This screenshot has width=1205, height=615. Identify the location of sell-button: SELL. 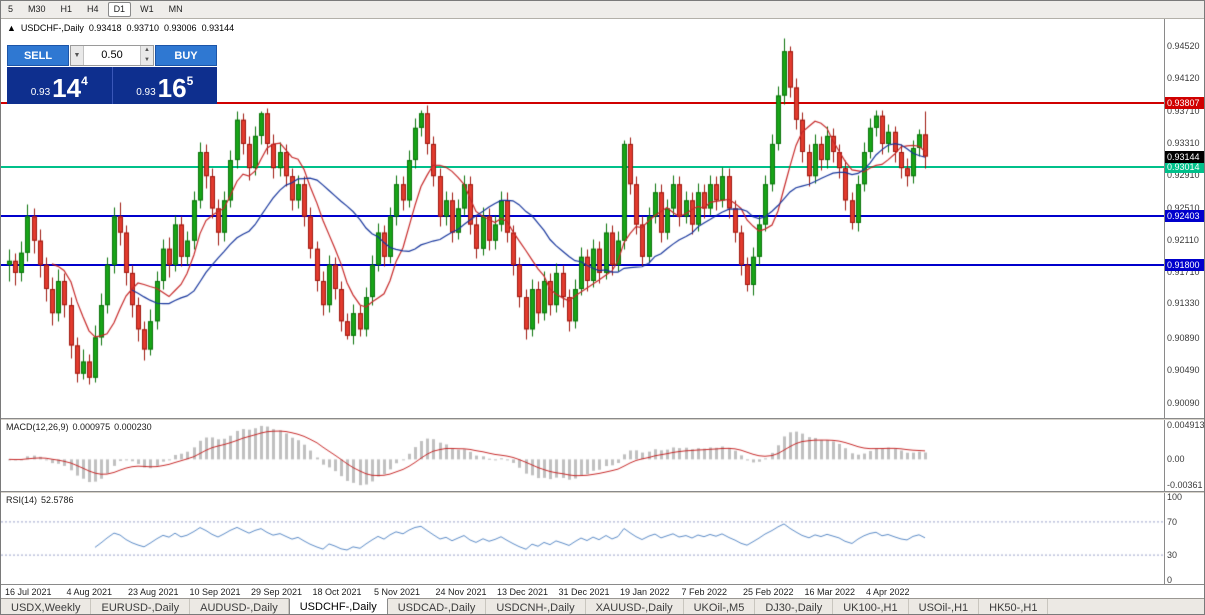
(38, 55).